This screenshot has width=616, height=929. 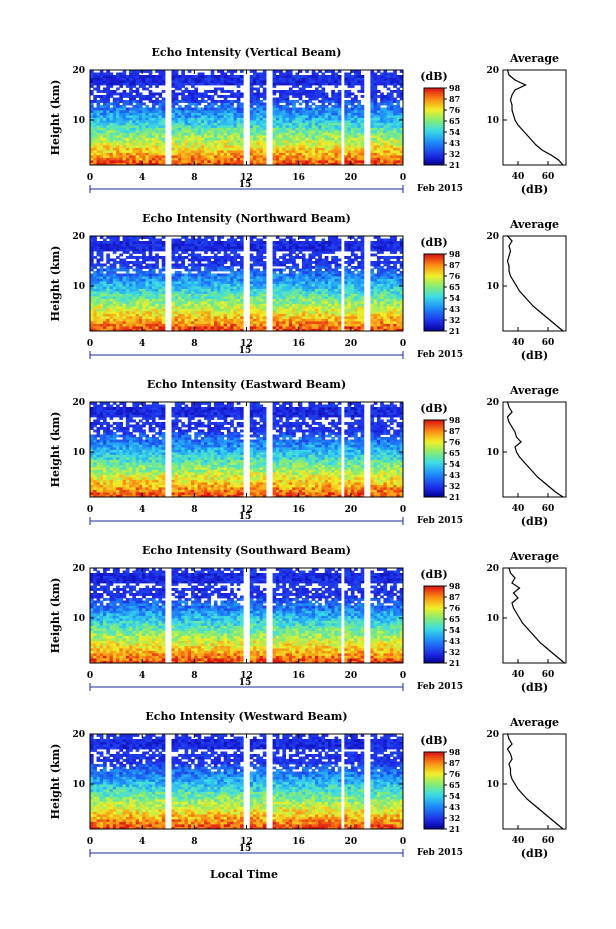 I want to click on colorbar-swatch, so click(x=434, y=156).